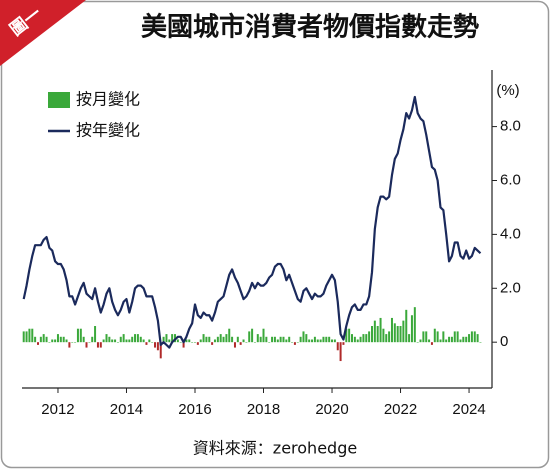 This screenshot has height=473, width=550. Describe the element at coordinates (59, 100) in the screenshot. I see `legend-swatch` at that location.